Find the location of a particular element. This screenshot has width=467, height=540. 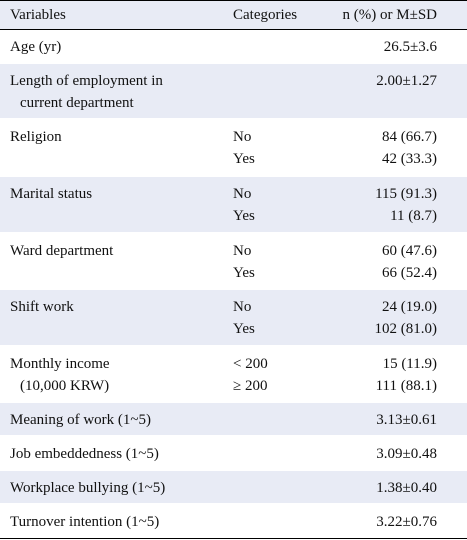

variable-cell: Age (yr) is located at coordinates (115, 47).